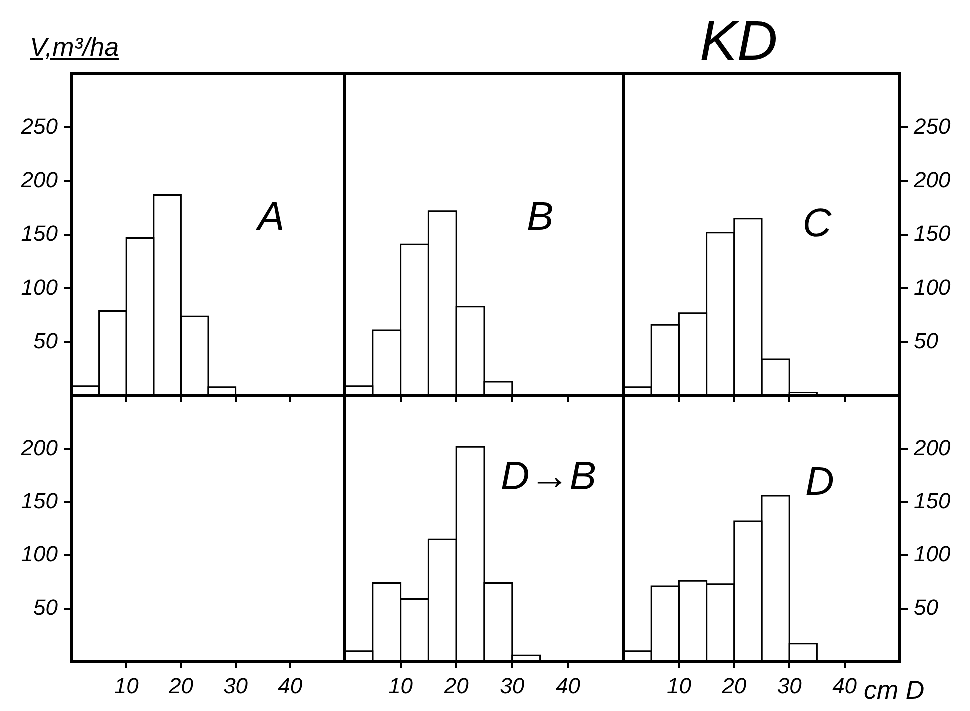 The width and height of the screenshot is (970, 711). Describe the element at coordinates (75, 47) in the screenshot. I see `y-axis-title: V,m³/ha` at that location.